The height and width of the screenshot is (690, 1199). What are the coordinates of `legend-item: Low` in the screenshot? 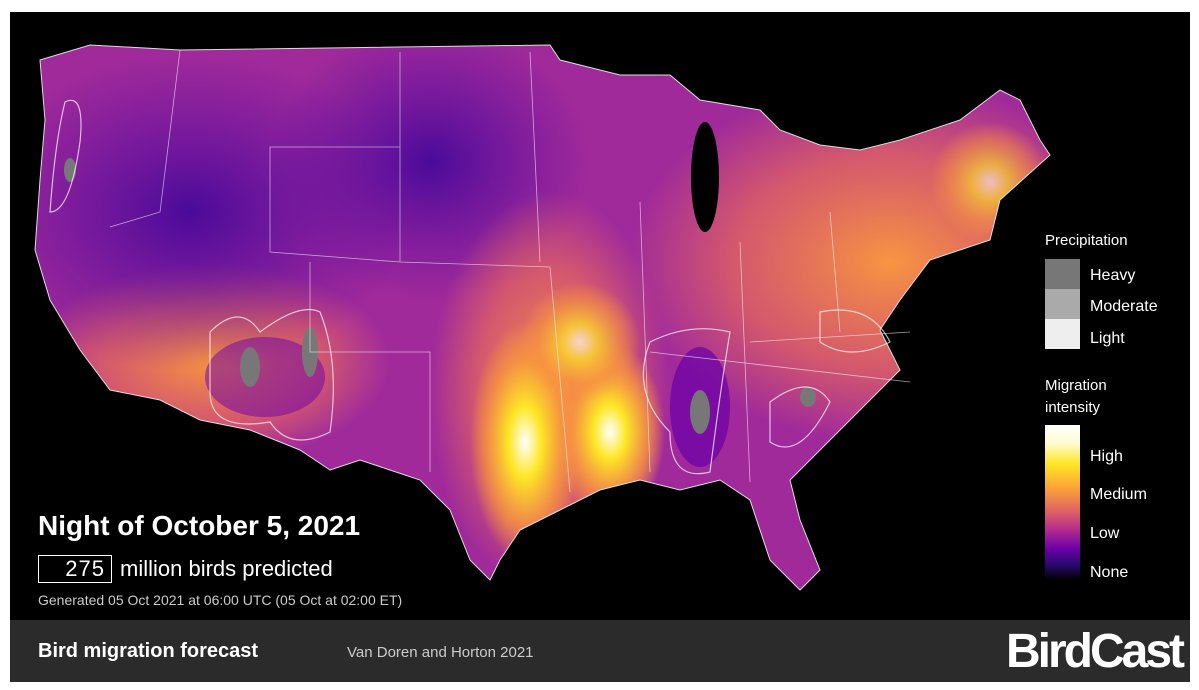 It's located at (1105, 533).